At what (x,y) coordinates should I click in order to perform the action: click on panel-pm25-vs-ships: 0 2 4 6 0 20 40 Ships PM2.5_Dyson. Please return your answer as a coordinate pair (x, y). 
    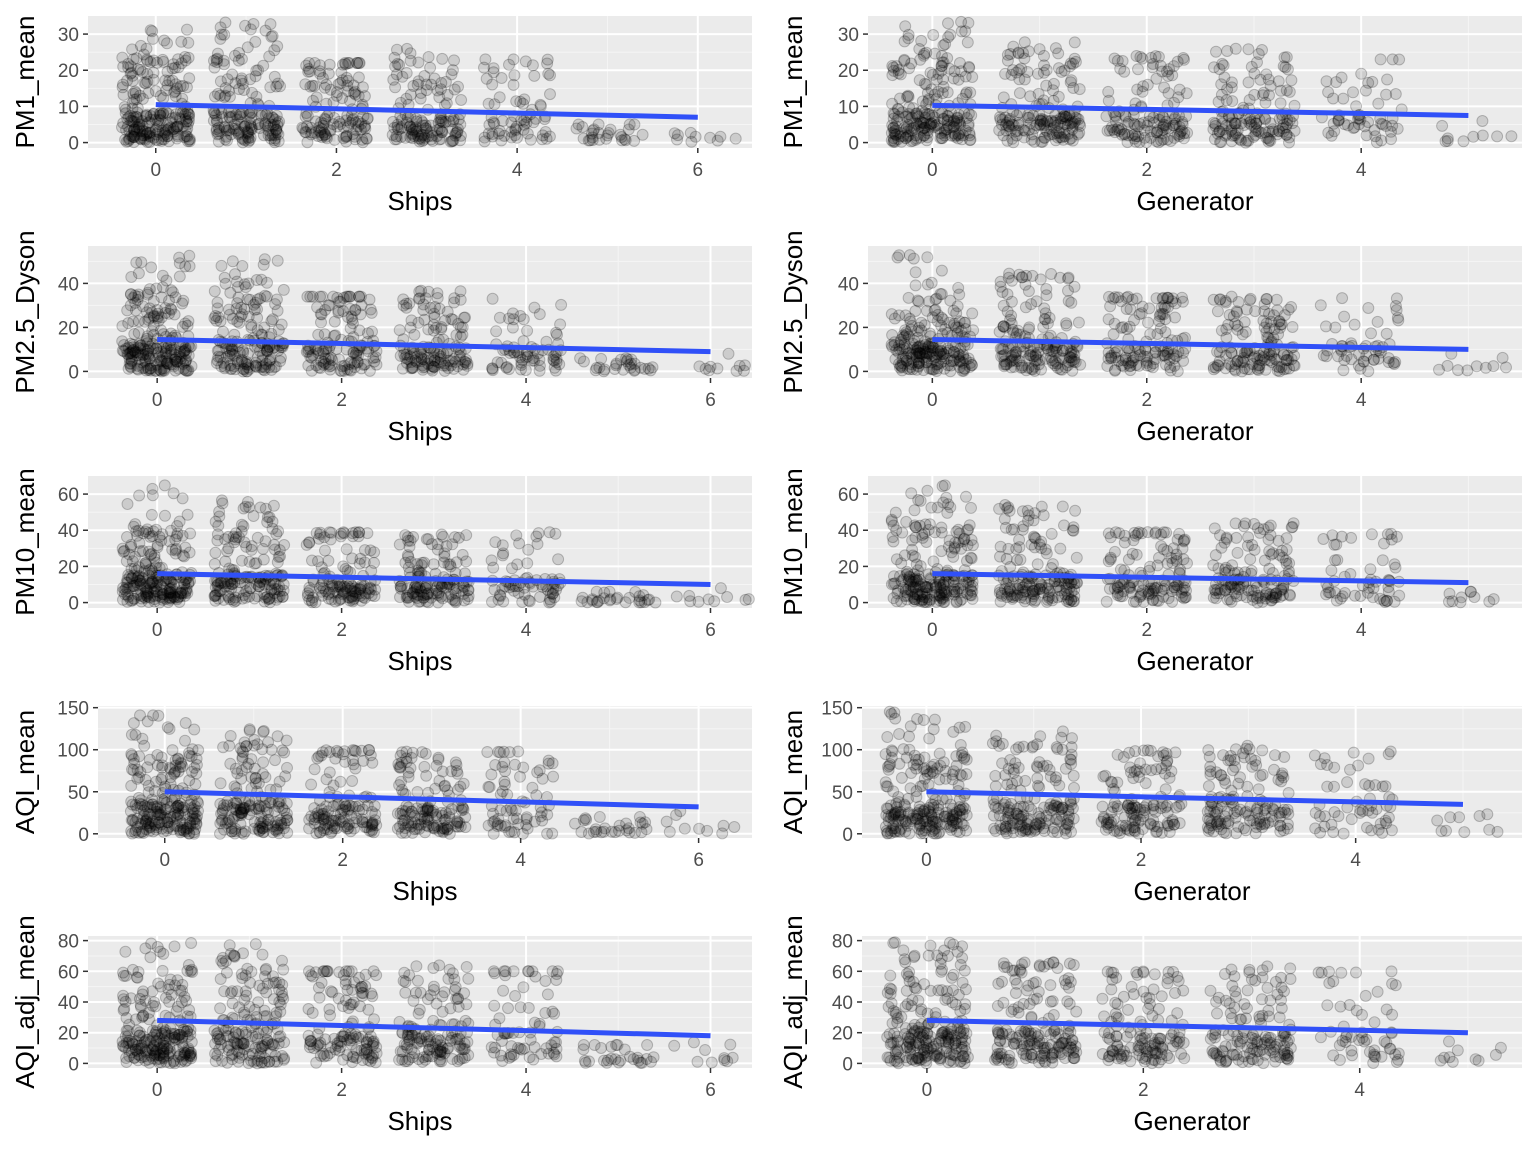
    Looking at the image, I should click on (384, 345).